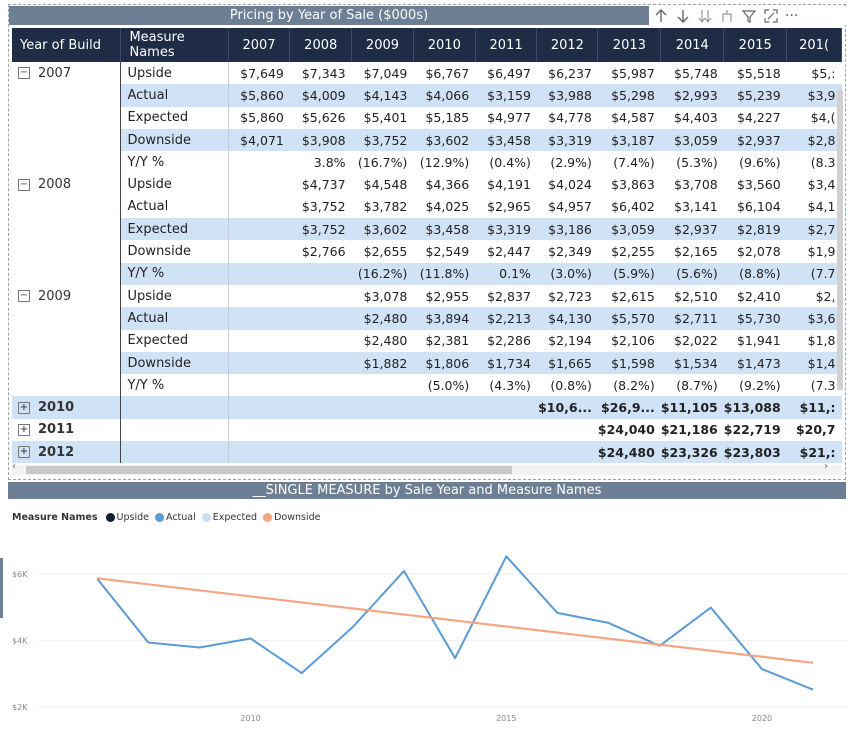  What do you see at coordinates (174, 45) in the screenshot?
I see `header-measure-names: Measure Names` at bounding box center [174, 45].